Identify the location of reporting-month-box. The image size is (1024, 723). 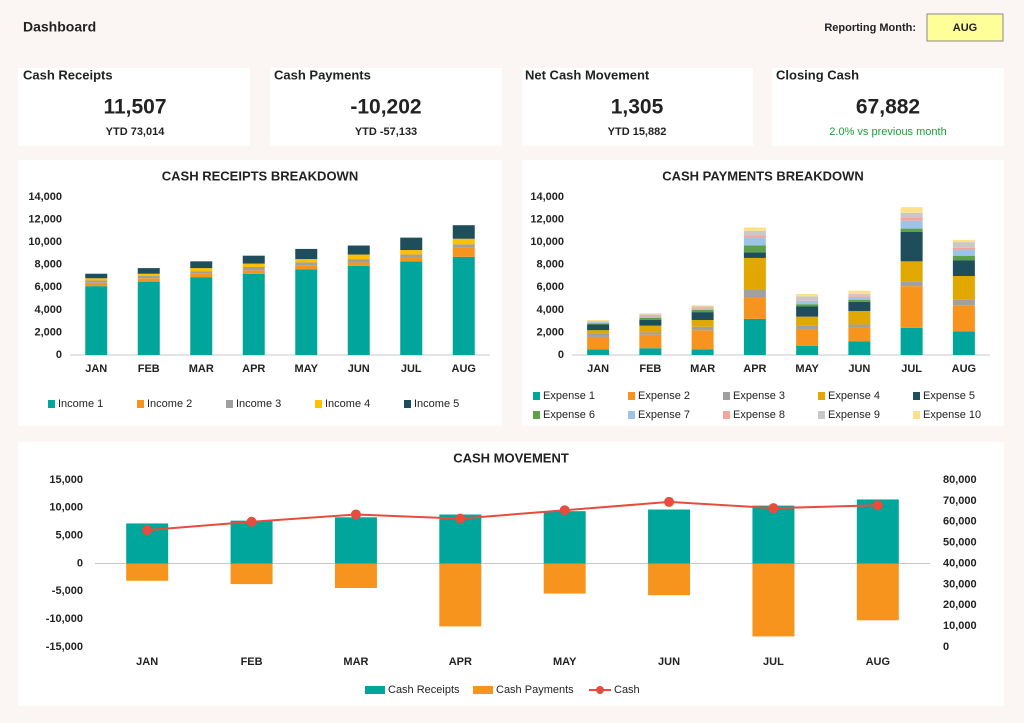
(965, 27).